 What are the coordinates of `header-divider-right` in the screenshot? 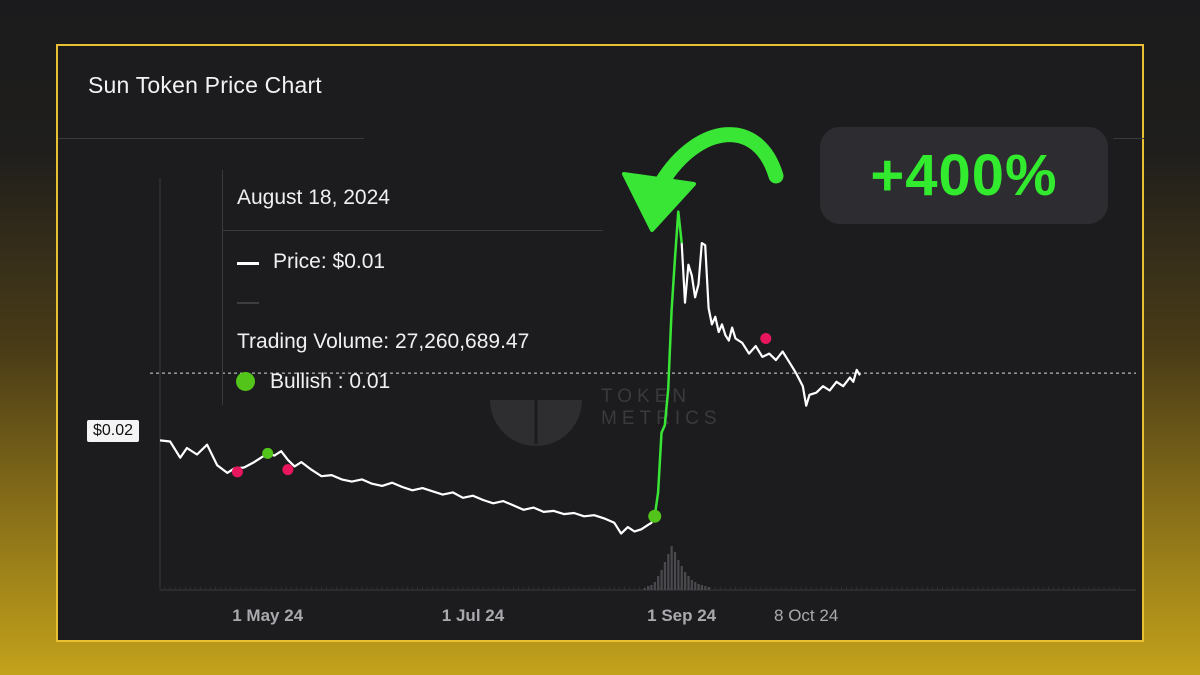 It's located at (1128, 138).